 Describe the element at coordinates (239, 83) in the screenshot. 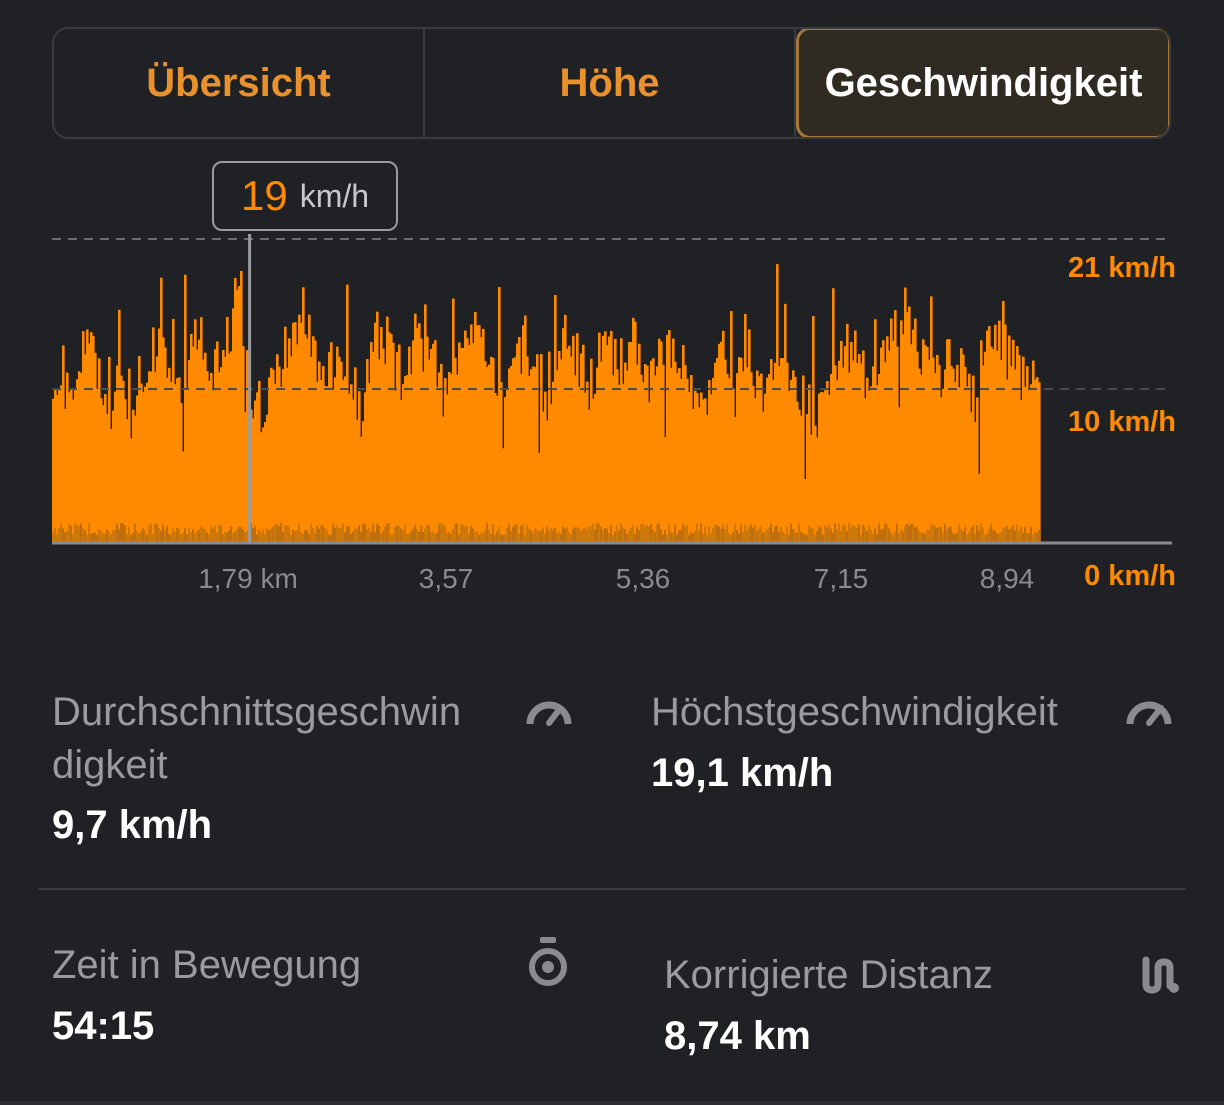

I see `tab-overview: Übersicht` at that location.